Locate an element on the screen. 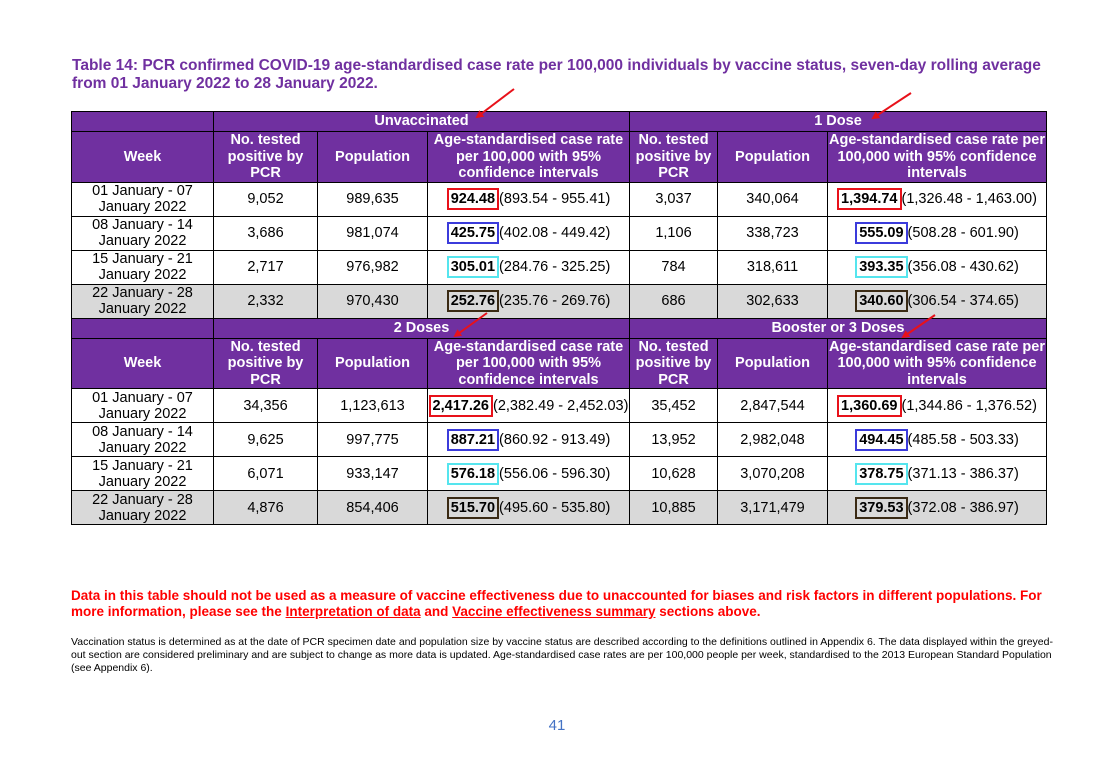 Image resolution: width=1114 pixels, height=767 pixels. tested-cell: 1,106 is located at coordinates (673, 233).